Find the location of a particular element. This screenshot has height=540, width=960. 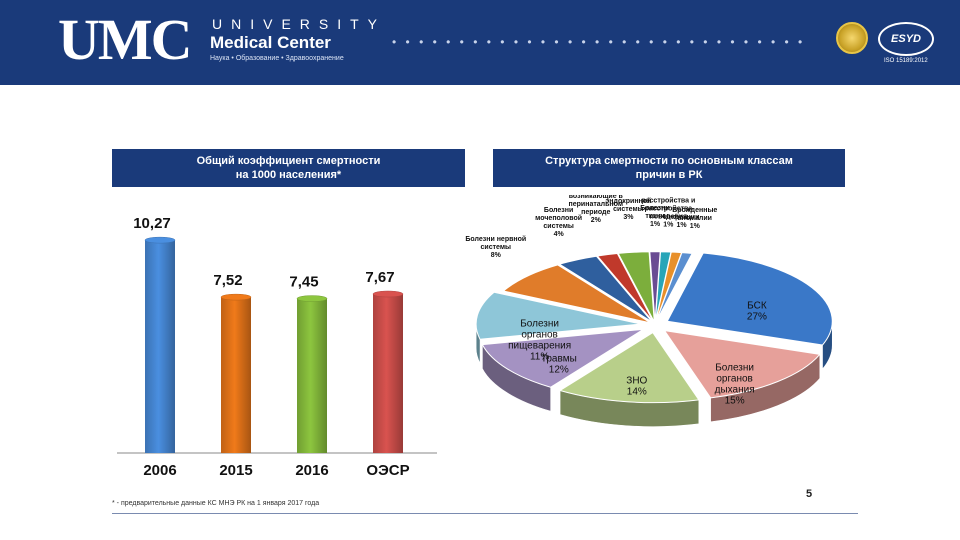

bar-group: 10,27 2006 is located at coordinates (154, 347).